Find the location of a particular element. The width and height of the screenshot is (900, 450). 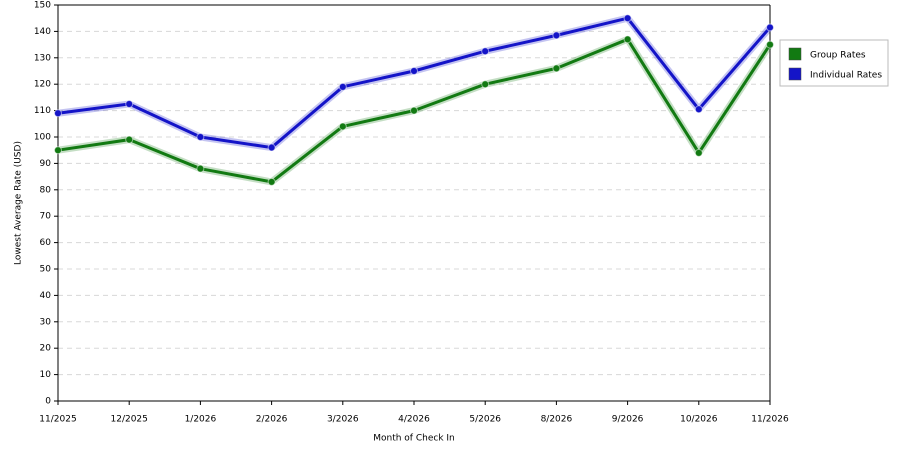

legend-label: Group Rates is located at coordinates (838, 56).